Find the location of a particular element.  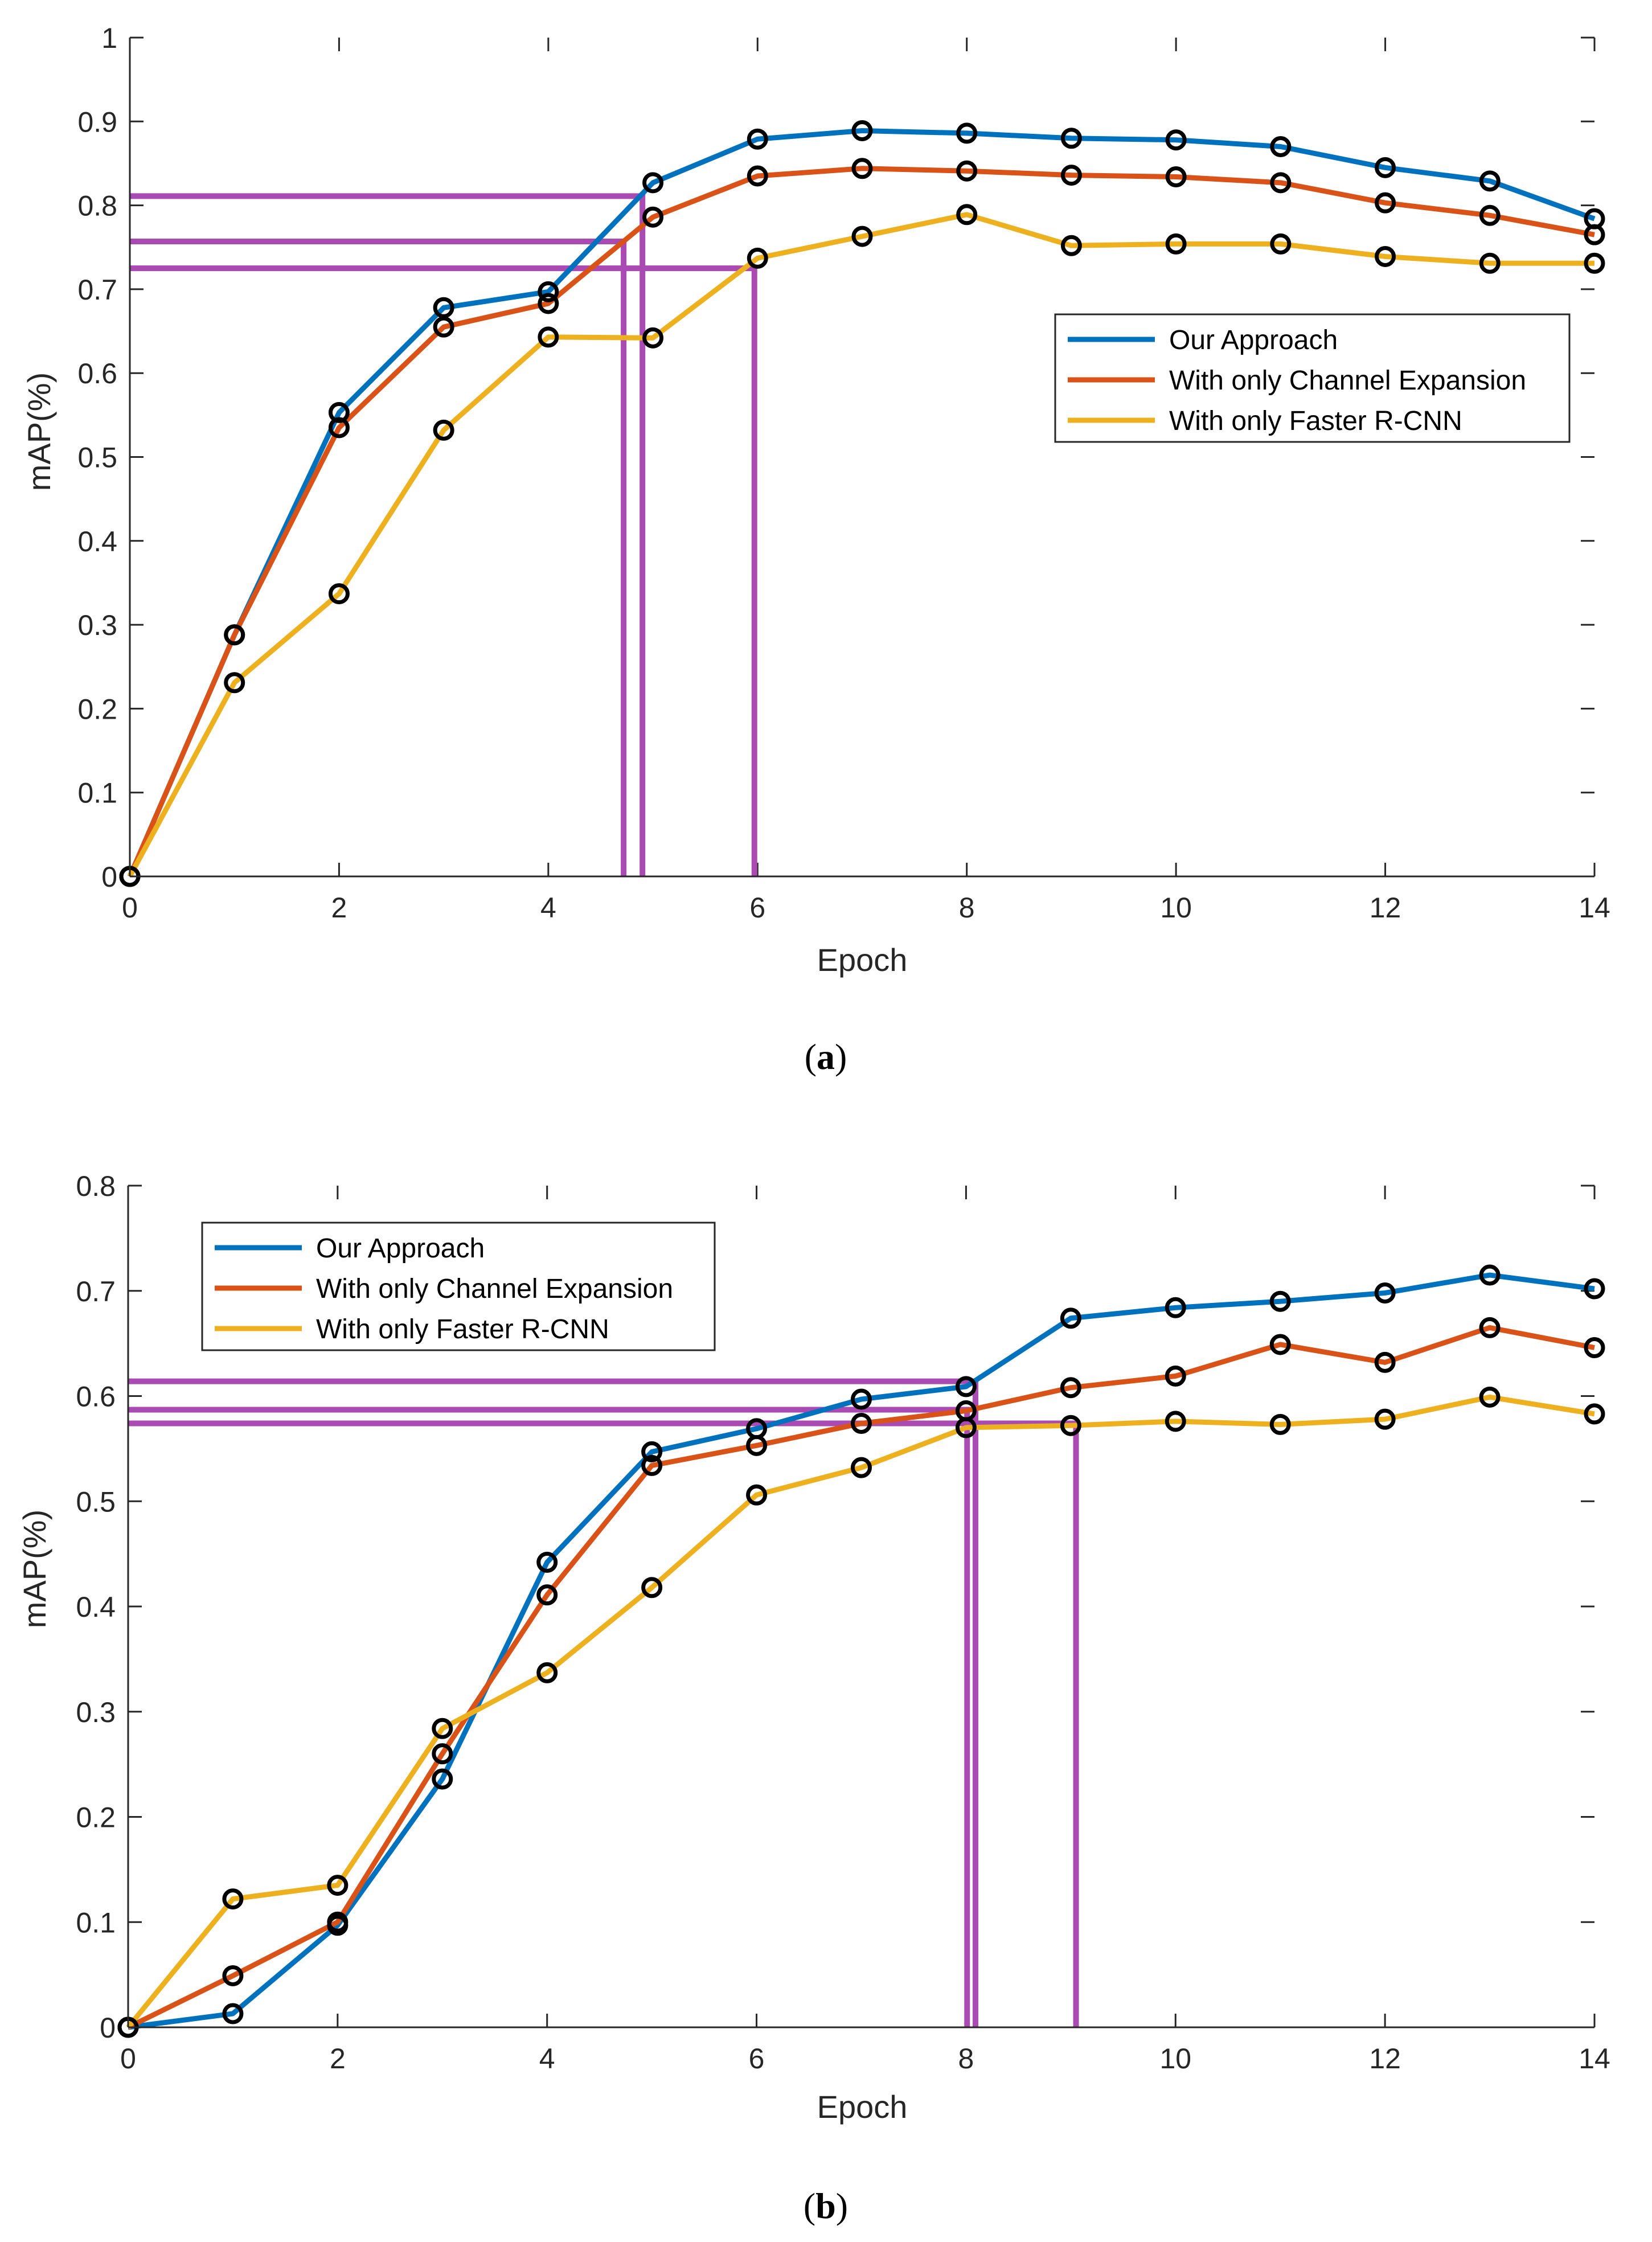

chart-a-x-tick-label: 8 is located at coordinates (967, 908).